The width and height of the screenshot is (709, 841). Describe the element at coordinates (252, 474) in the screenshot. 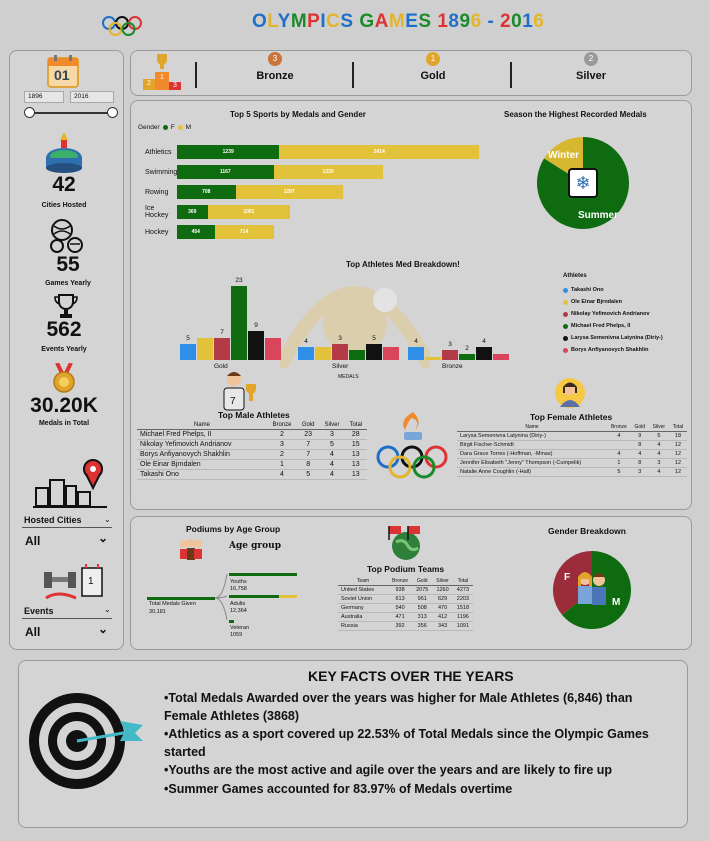

I see `table-row: Takashi Ono 4 5 4 13` at that location.